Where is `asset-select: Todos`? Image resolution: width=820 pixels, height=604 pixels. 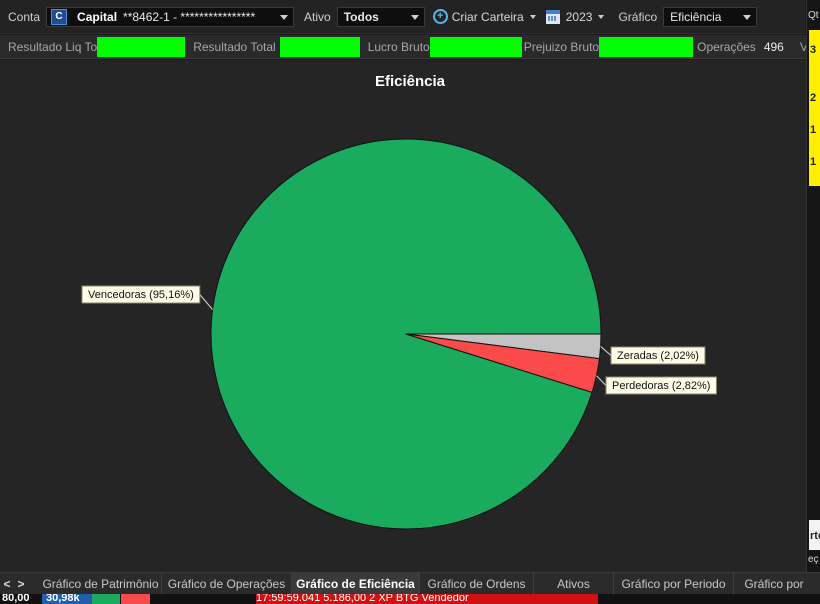
asset-select: Todos is located at coordinates (380, 16).